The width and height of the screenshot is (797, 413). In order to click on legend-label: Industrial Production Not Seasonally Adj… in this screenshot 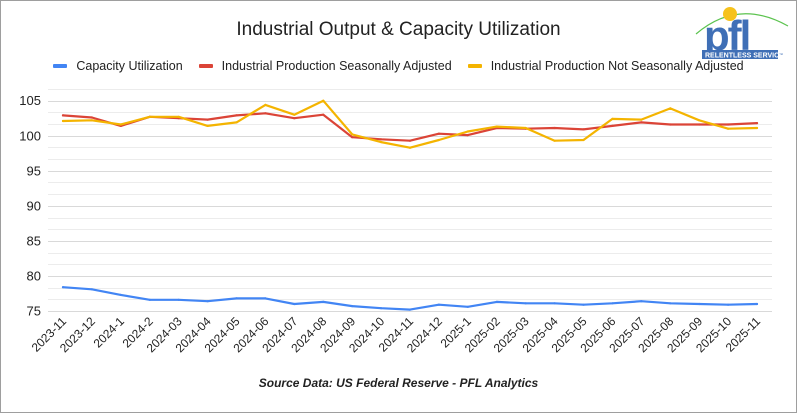, I will do `click(617, 66)`.